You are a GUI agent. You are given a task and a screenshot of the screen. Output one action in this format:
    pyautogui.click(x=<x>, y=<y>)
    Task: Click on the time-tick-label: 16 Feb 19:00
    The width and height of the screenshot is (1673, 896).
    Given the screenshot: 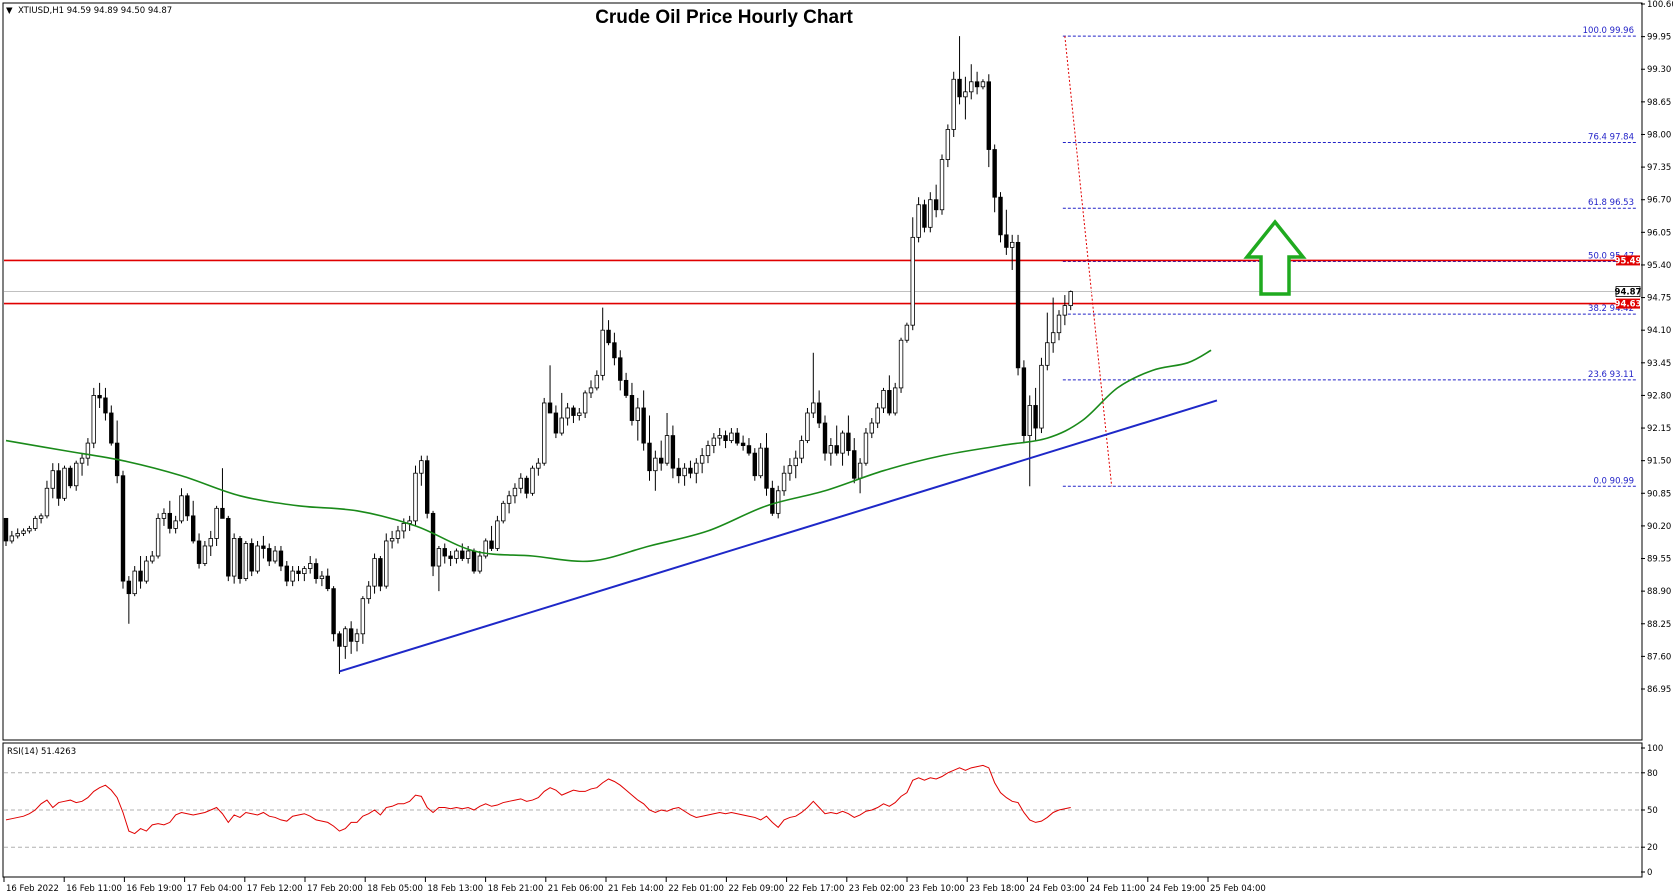 What is the action you would take?
    pyautogui.click(x=154, y=889)
    